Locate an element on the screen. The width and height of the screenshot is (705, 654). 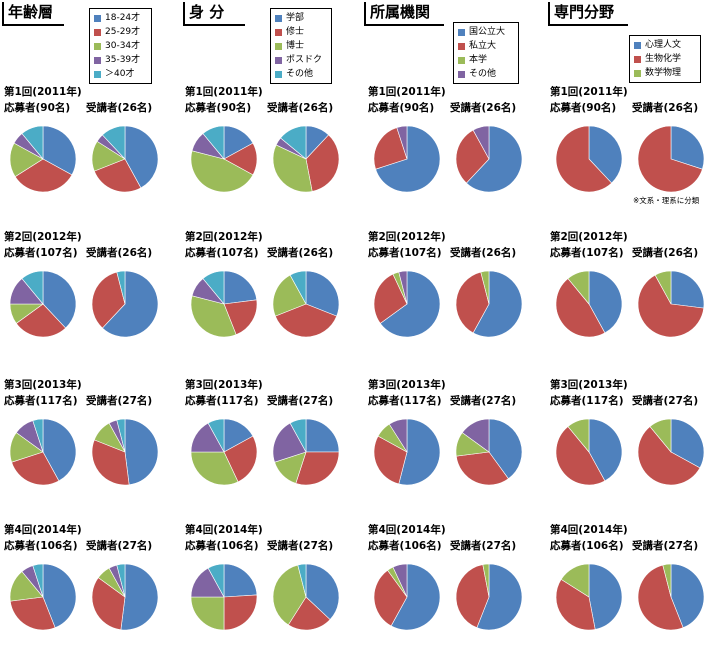
legend-label: 修士 is located at coordinates (295, 32).